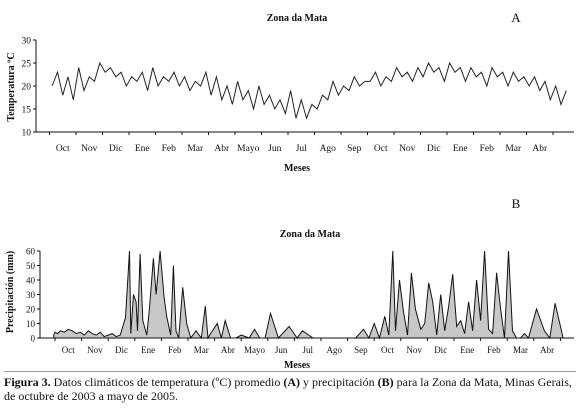 The image size is (580, 411). What do you see at coordinates (27, 65) in the screenshot?
I see `panel-a-y-tick-label: 25` at bounding box center [27, 65].